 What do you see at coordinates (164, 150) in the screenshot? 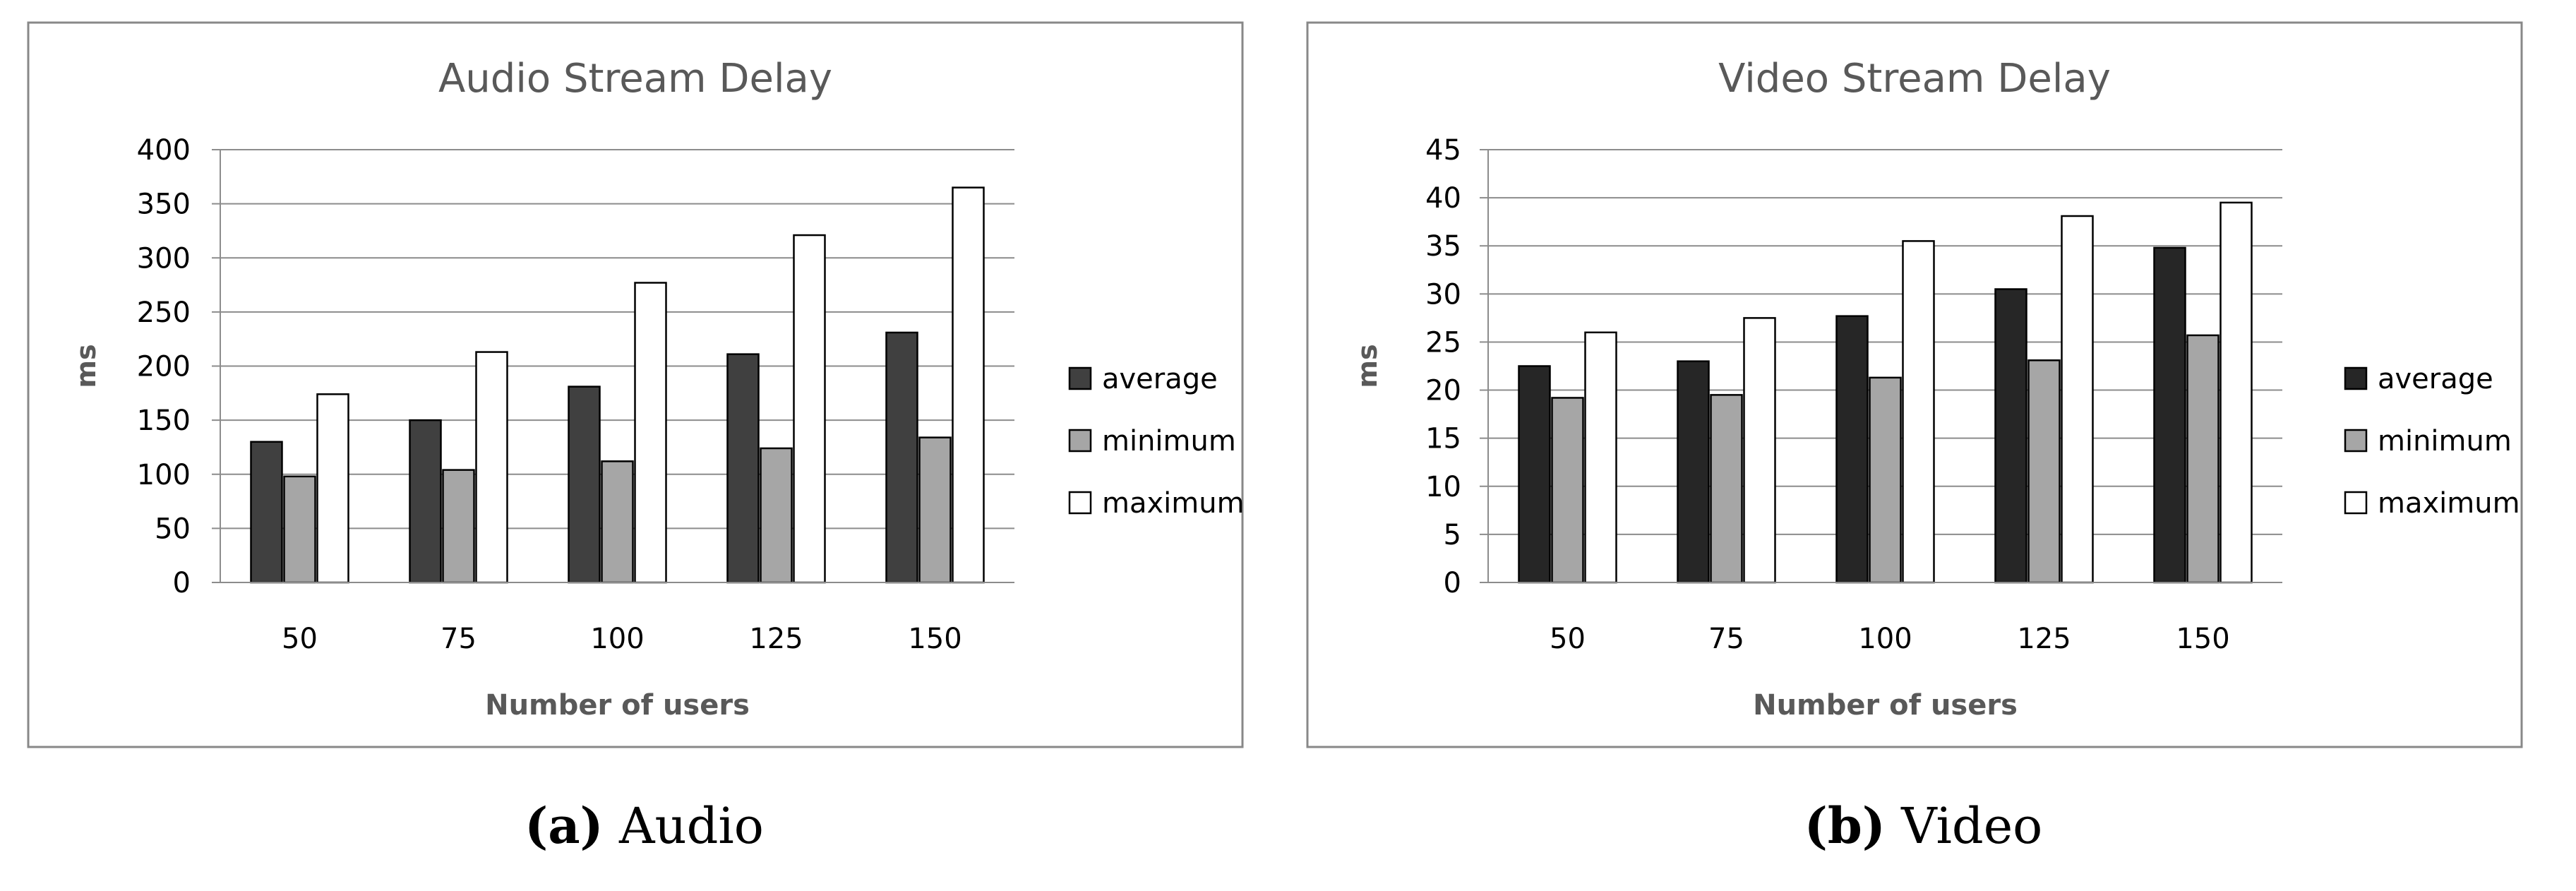
I see `y-tick-label: 400` at bounding box center [164, 150].